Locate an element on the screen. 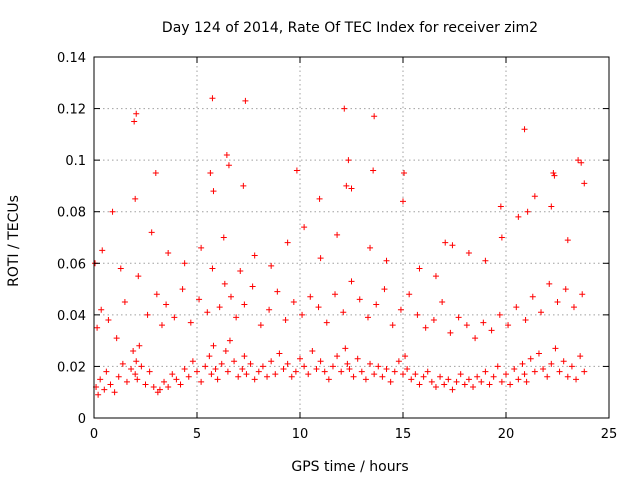 The height and width of the screenshot is (480, 640). y-tick-label: 0 is located at coordinates (82, 419).